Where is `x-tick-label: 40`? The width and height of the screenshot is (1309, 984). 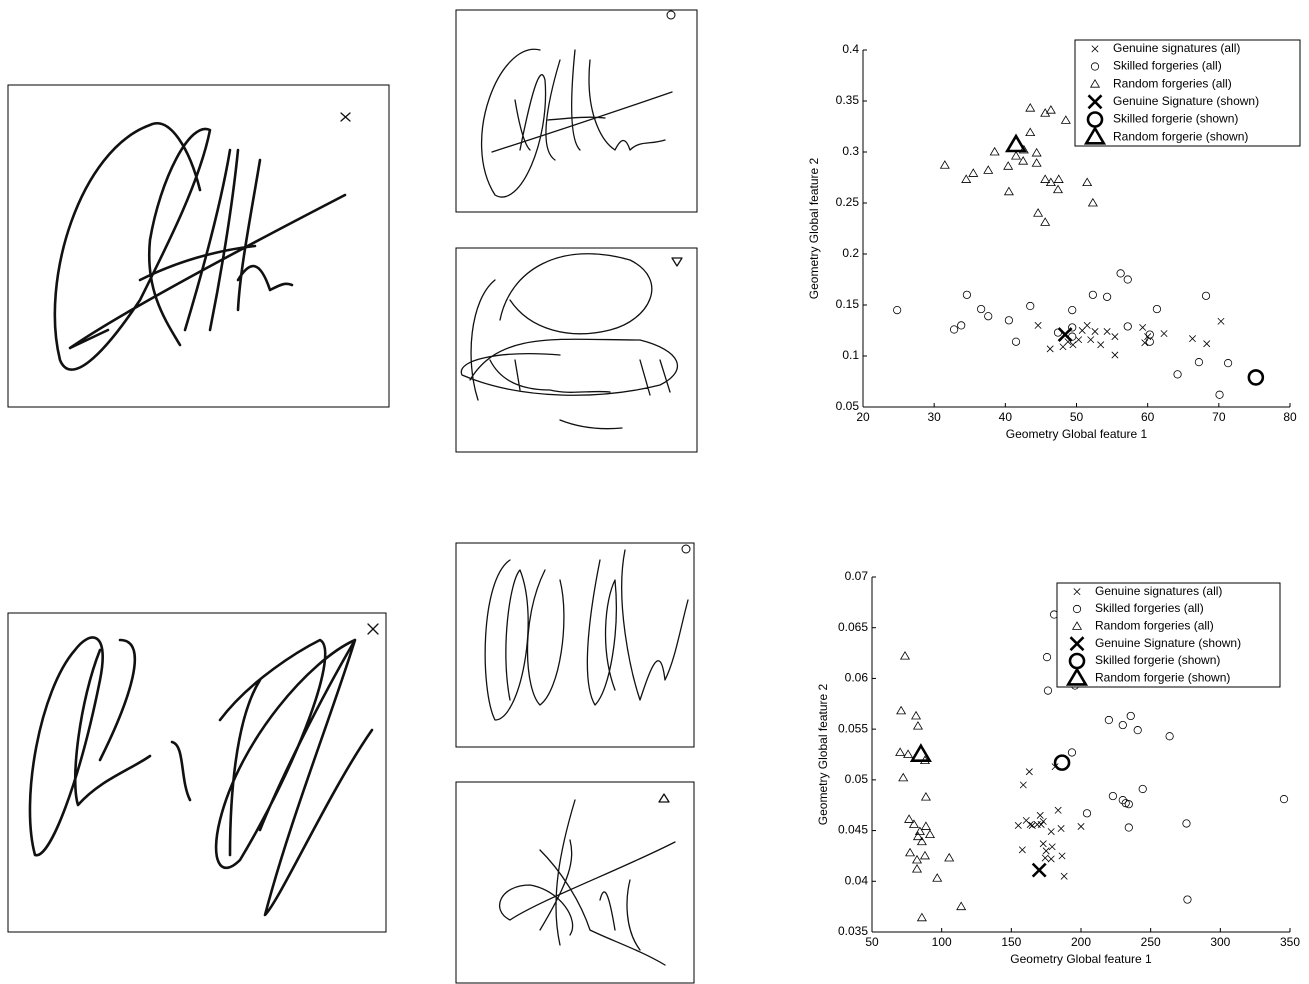 x-tick-label: 40 is located at coordinates (1006, 417).